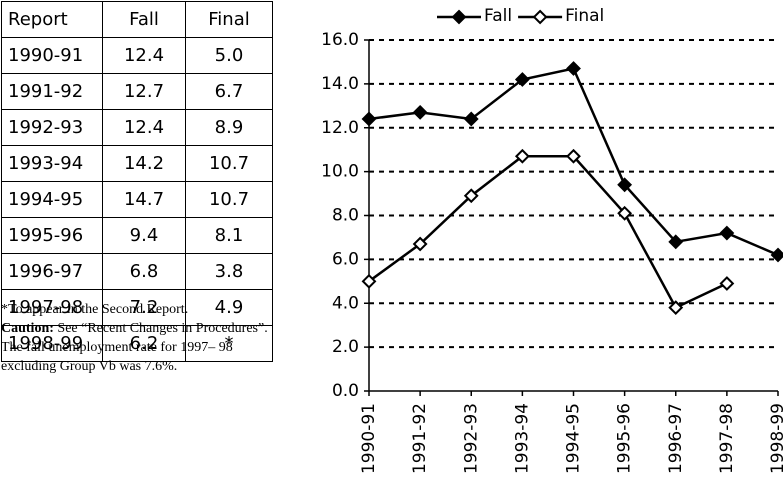  What do you see at coordinates (137, 271) in the screenshot?
I see `table-row: 1996-97 6.8 3.8` at bounding box center [137, 271].